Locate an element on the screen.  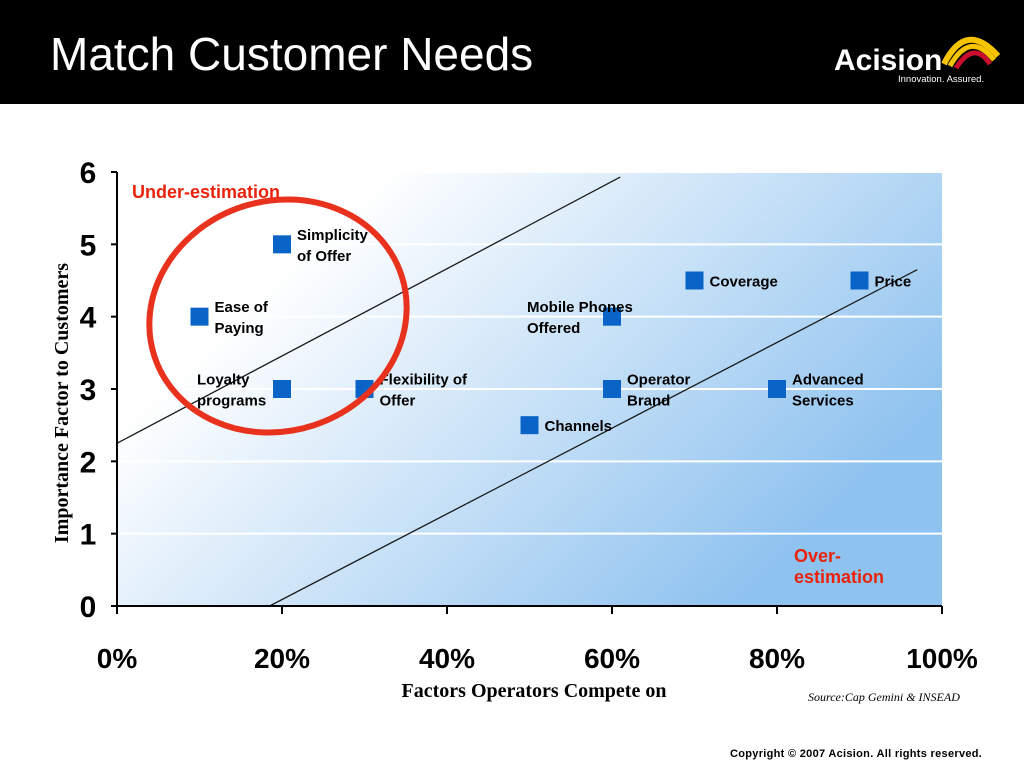
x-tick-label-0: 0% is located at coordinates (117, 658).